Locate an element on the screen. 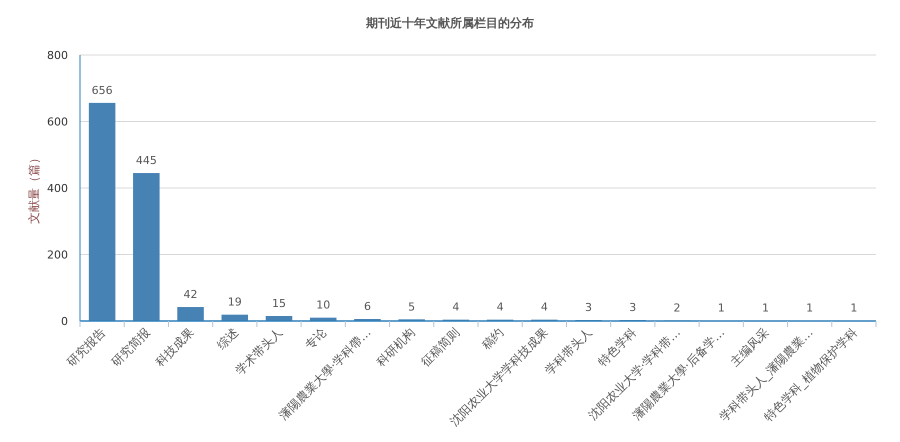 The width and height of the screenshot is (900, 442). y-tick-label: 600 is located at coordinates (57, 122).